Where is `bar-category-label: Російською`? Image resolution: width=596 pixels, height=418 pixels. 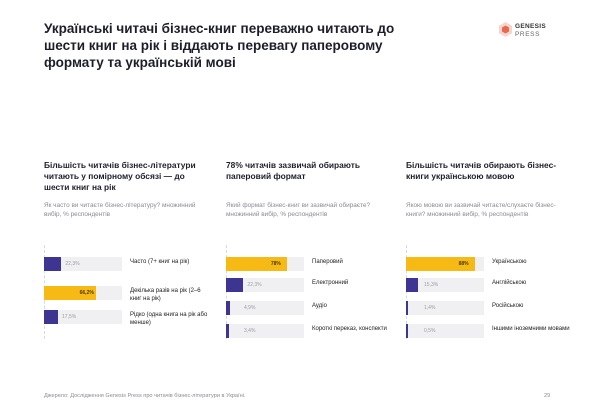
bar-category-label: Російською is located at coordinates (508, 306).